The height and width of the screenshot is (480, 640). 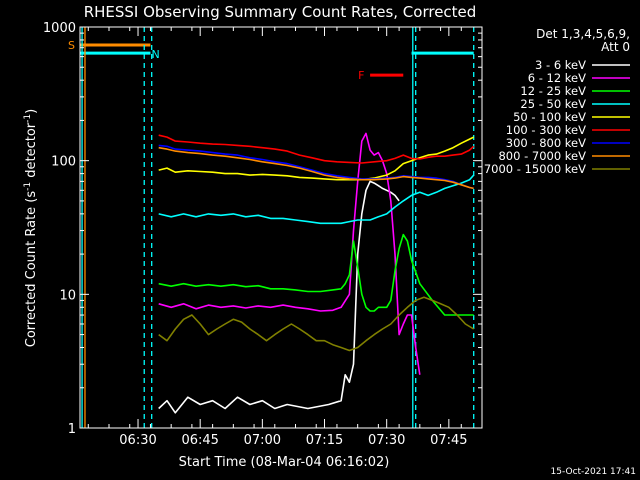 I want to click on legend-label: 12 - 25 keV, so click(x=553, y=91).